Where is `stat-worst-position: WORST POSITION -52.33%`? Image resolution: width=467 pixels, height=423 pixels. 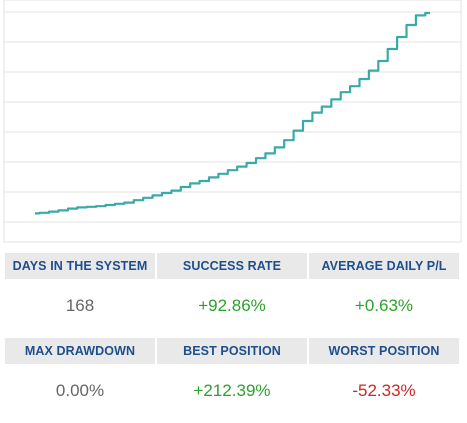
stat-worst-position: WORST POSITION -52.33% is located at coordinates (384, 369).